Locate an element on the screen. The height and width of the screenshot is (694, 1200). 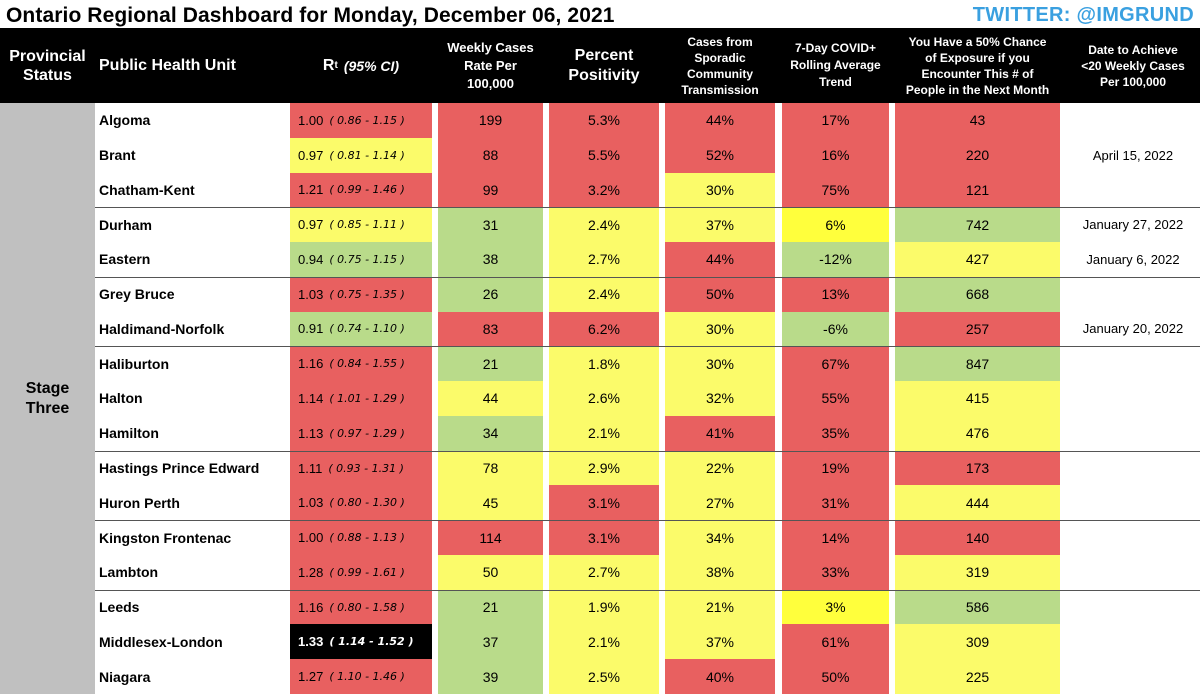
weekly-cases-cell: 31 is located at coordinates (490, 225).